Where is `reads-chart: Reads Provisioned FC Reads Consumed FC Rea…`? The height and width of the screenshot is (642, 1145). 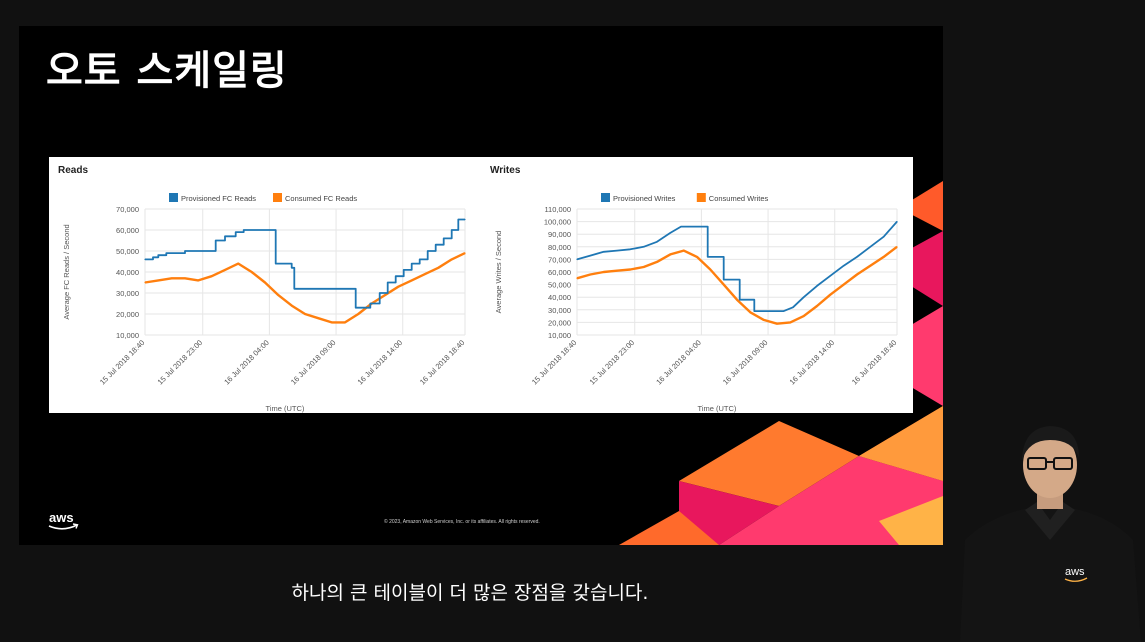
reads-chart: Reads Provisioned FC Reads Consumed FC Rea… is located at coordinates (262, 289).